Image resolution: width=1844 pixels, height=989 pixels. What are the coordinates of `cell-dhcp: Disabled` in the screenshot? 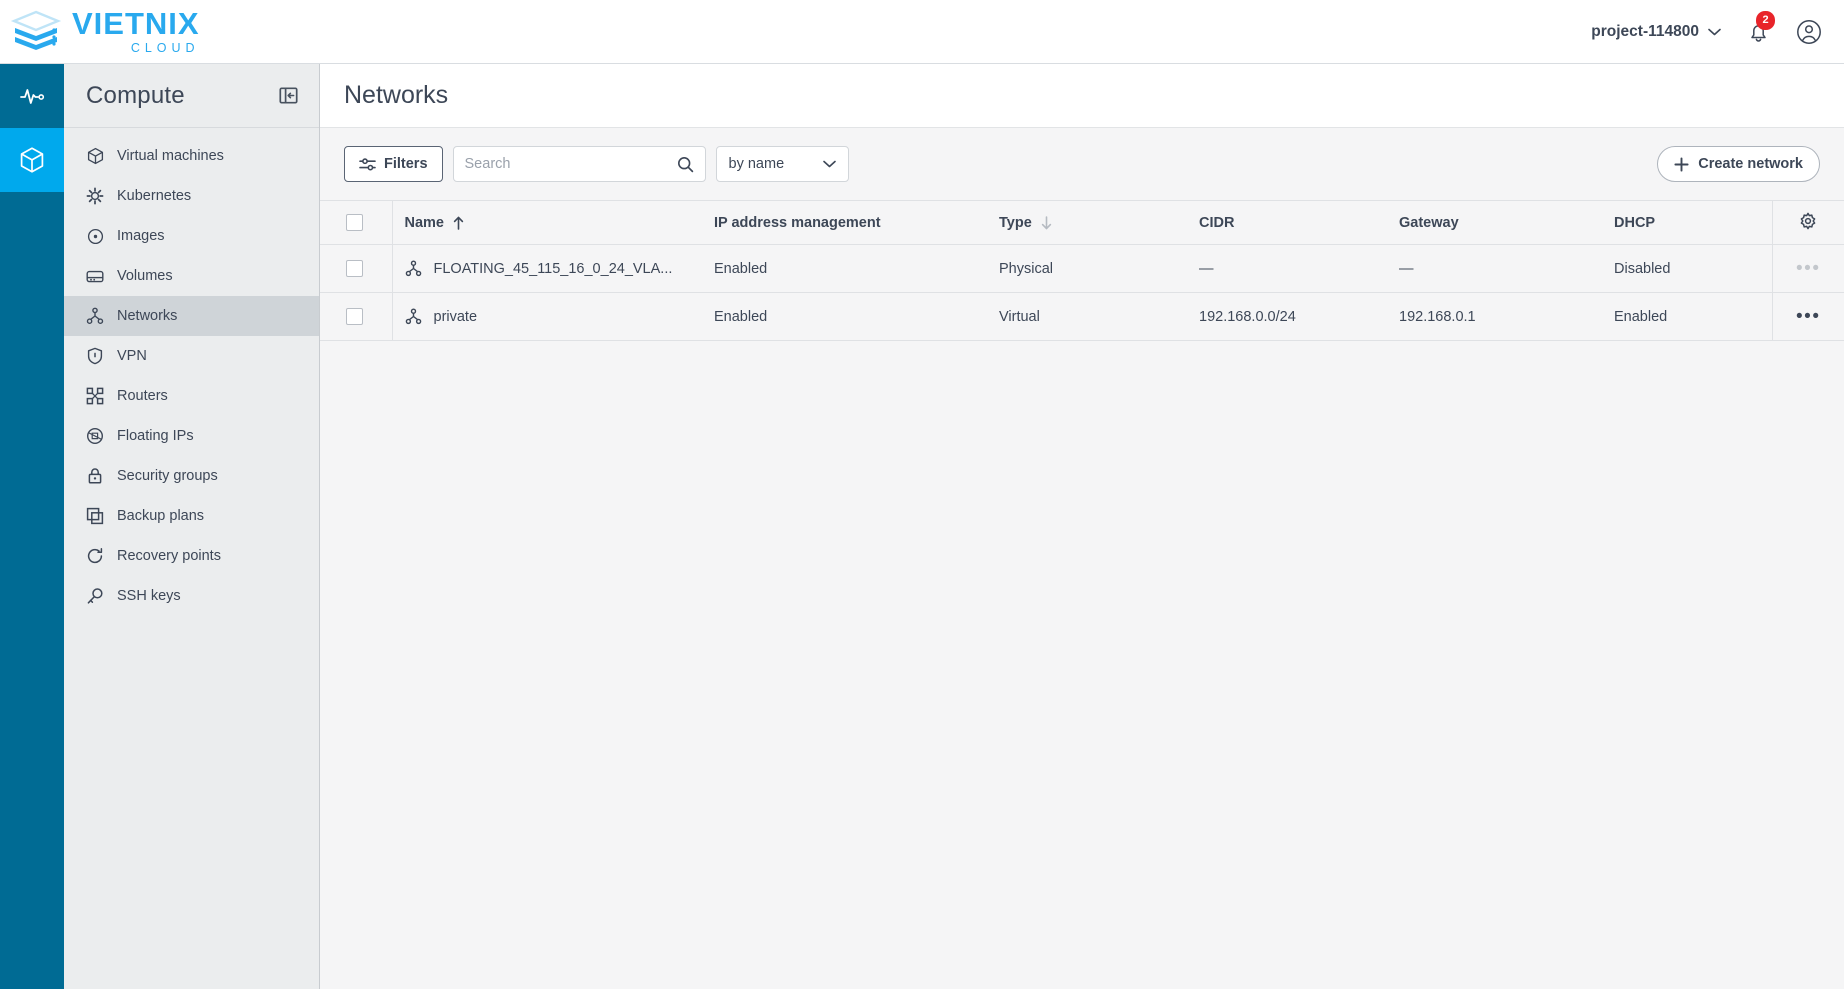 It's located at (1687, 268).